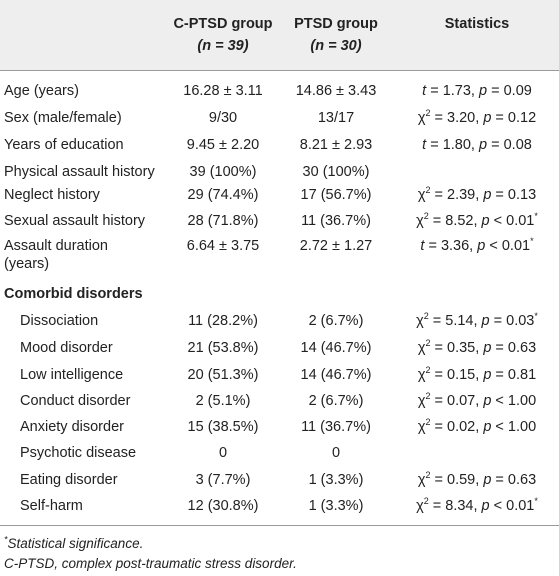 The width and height of the screenshot is (559, 576). Describe the element at coordinates (477, 400) in the screenshot. I see `statistic-value: χ2 = 0.07, p < 1.00` at that location.